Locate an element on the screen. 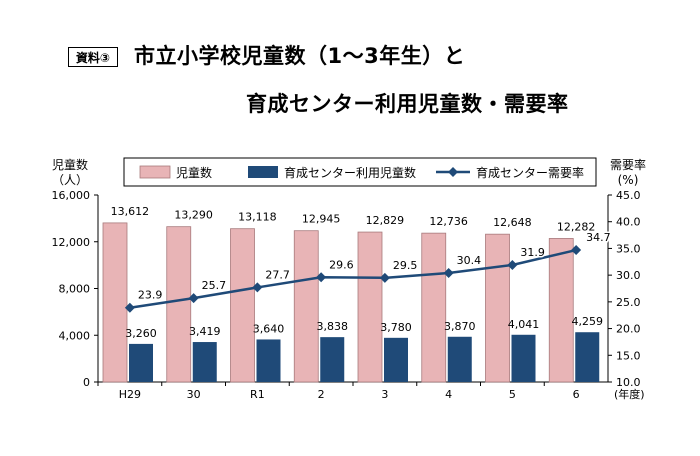  rate-value-label: 29.6 is located at coordinates (341, 264).